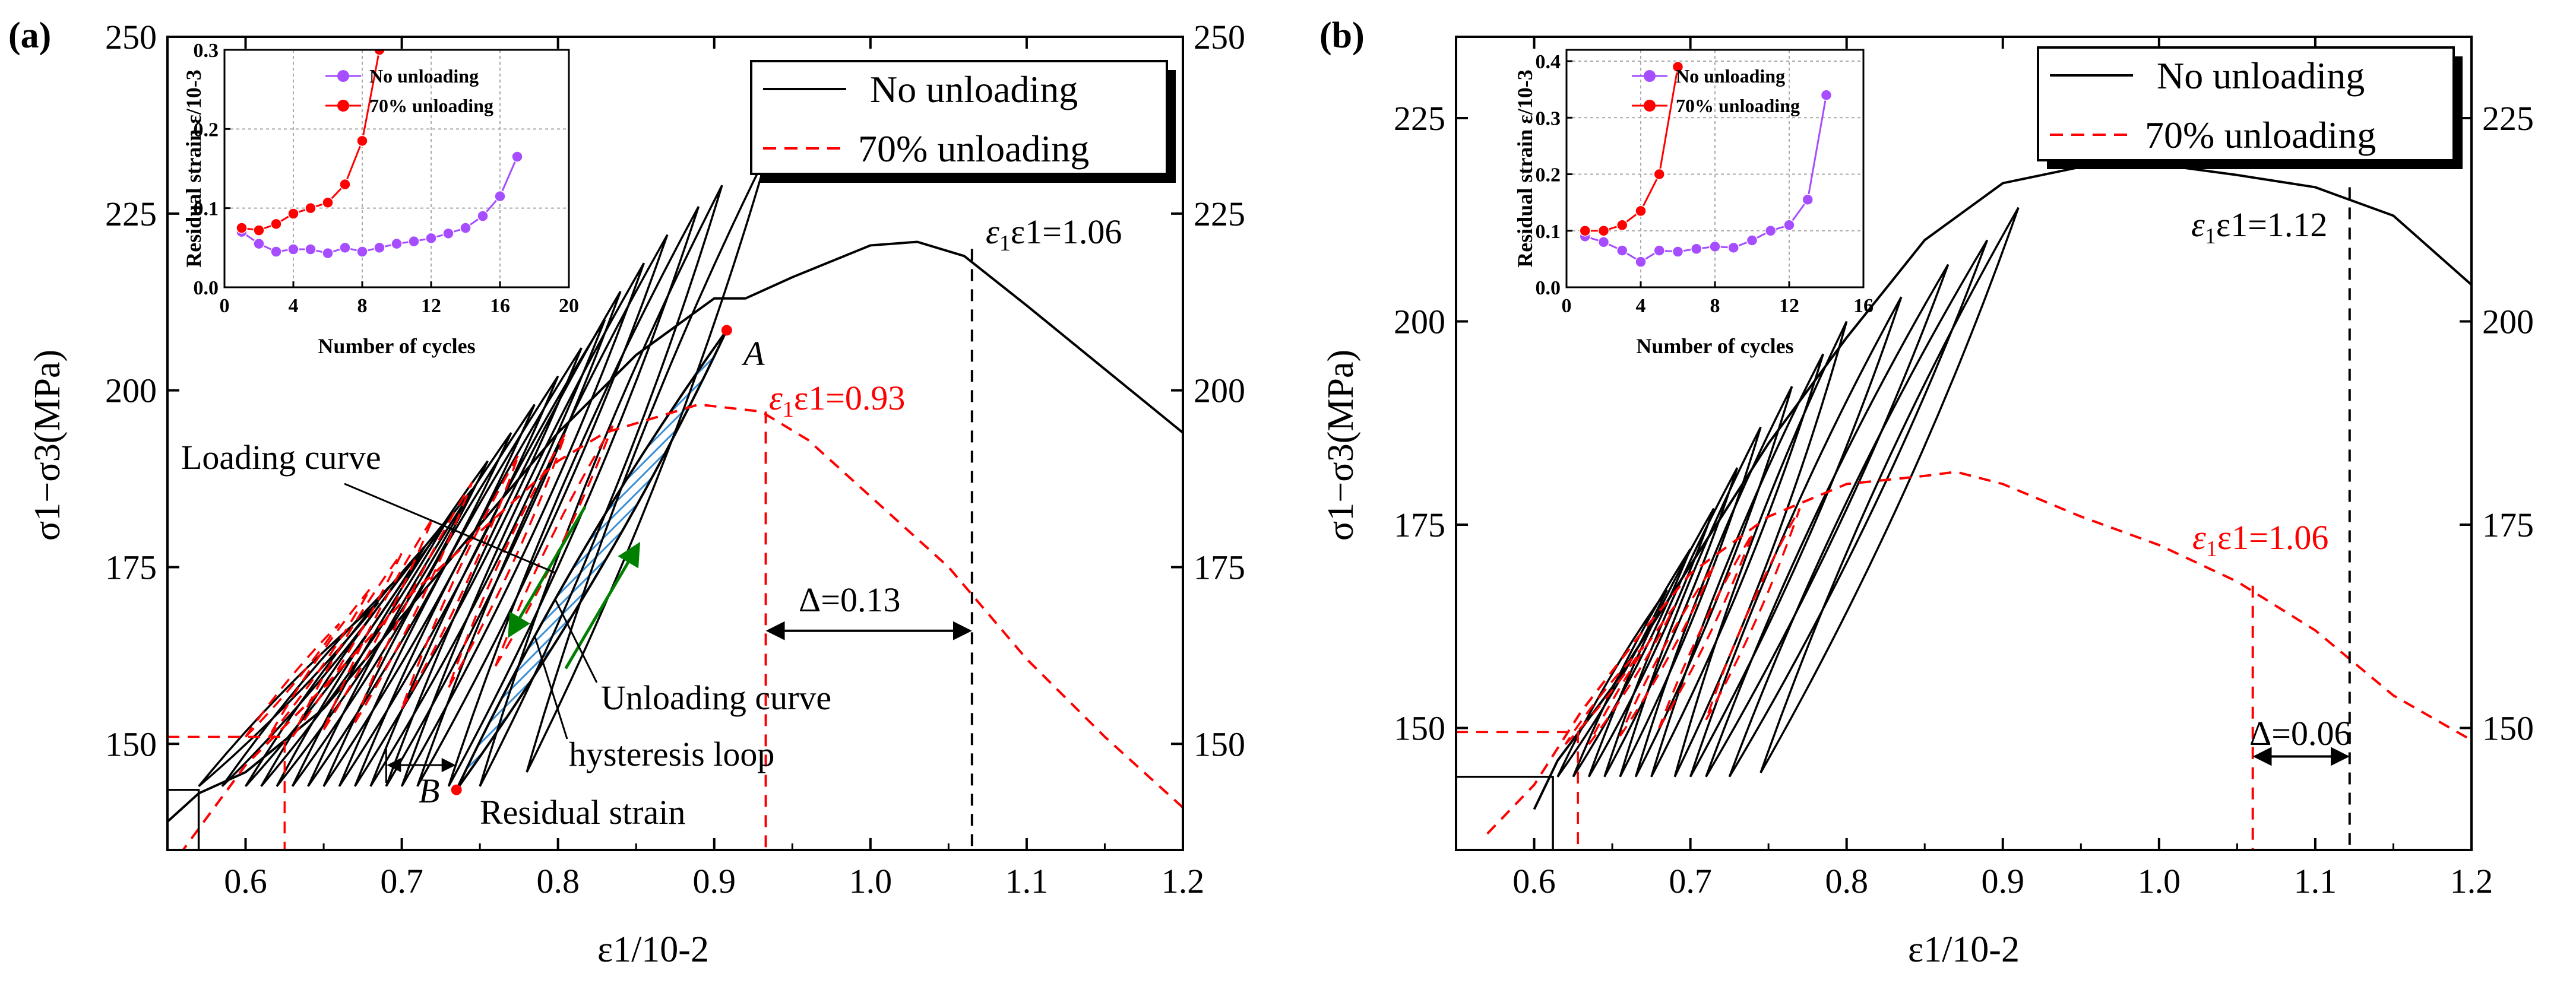  I want to click on b-y-tick-label: 175, so click(1419, 525).